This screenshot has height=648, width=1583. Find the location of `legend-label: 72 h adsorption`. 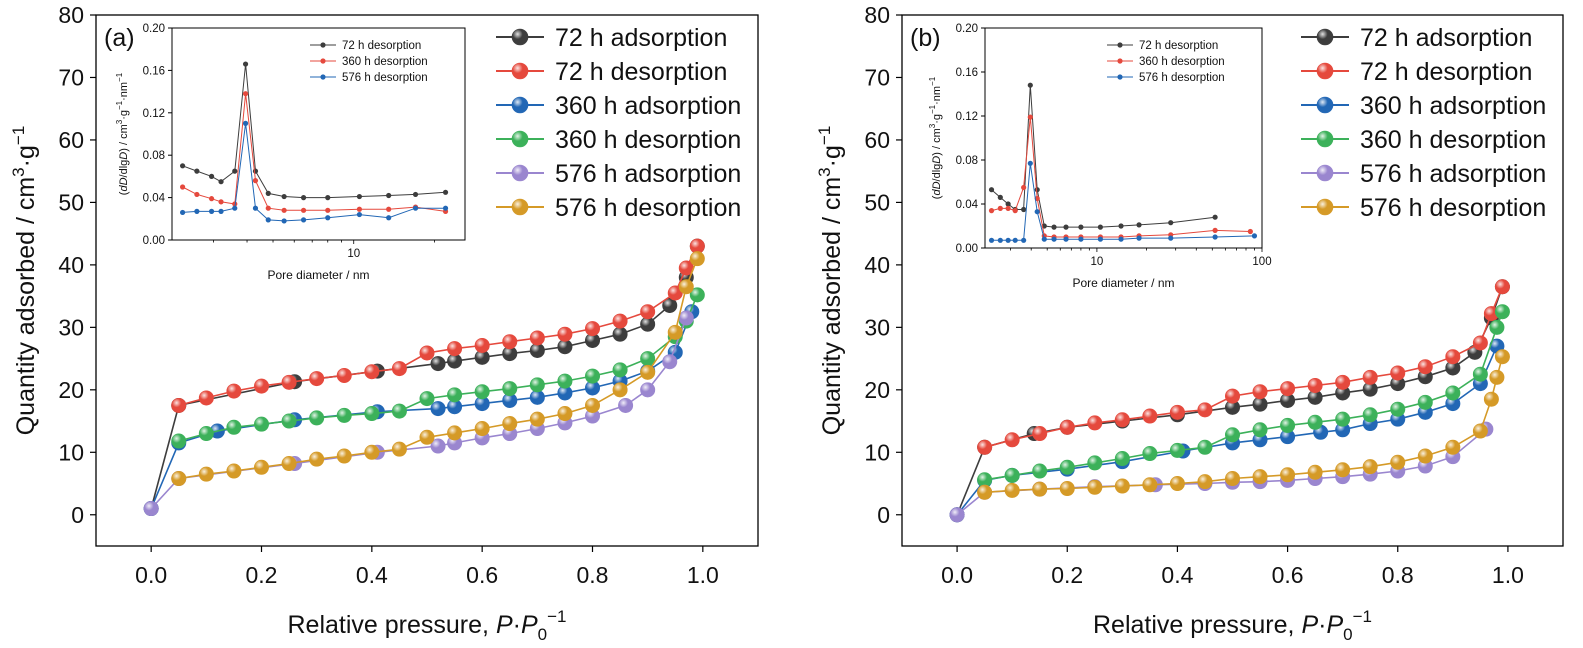

legend-label: 72 h adsorption is located at coordinates (1446, 38).